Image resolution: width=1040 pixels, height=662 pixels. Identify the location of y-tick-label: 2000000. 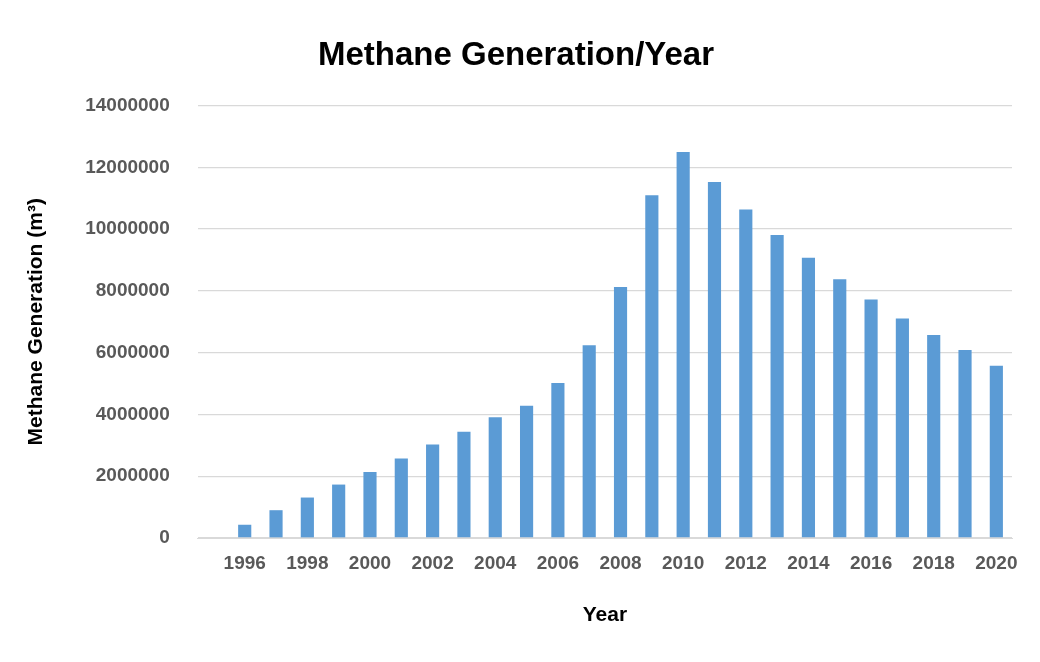
(132, 475).